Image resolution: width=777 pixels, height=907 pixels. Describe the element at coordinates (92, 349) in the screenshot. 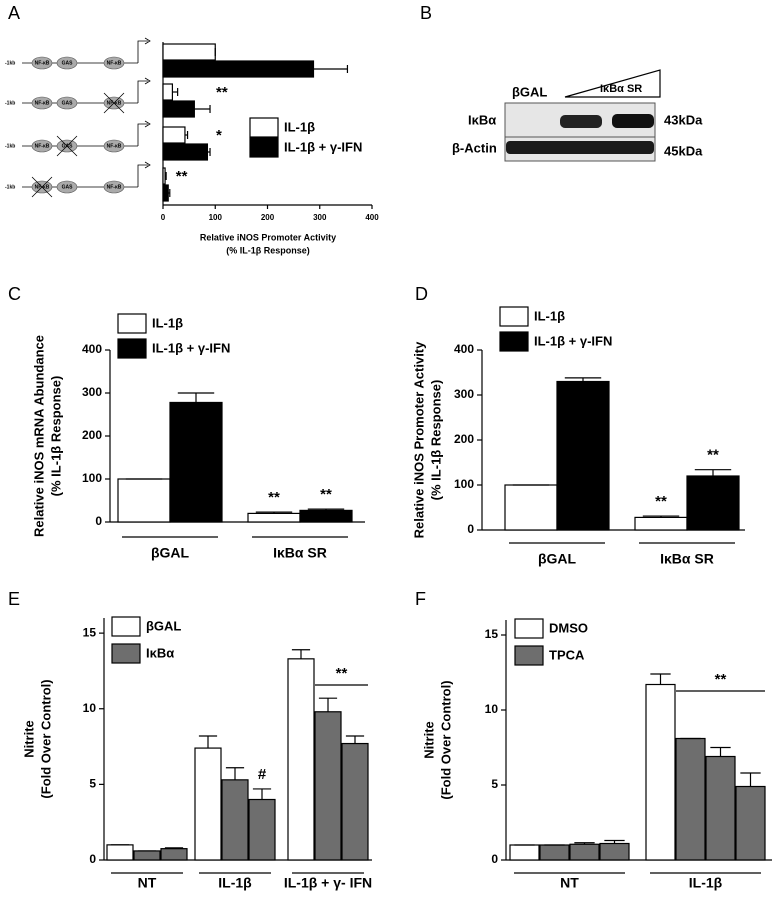

I see `y-tick-label: 400` at that location.